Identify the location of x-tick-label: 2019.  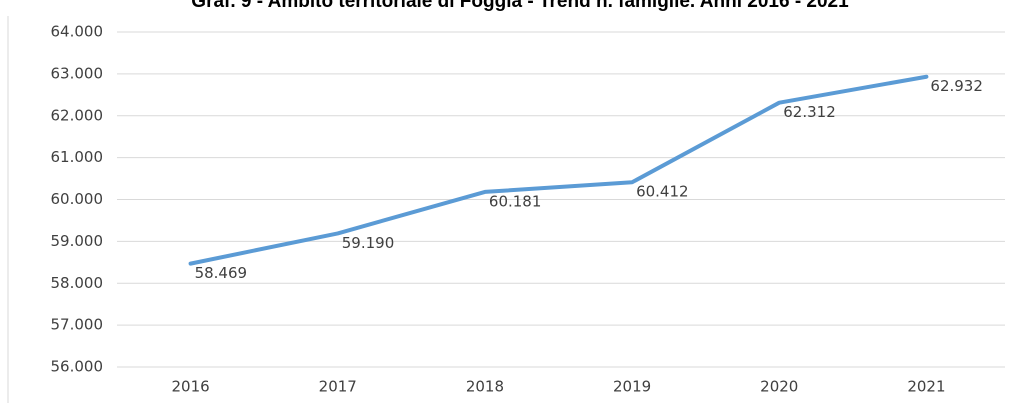
(632, 387).